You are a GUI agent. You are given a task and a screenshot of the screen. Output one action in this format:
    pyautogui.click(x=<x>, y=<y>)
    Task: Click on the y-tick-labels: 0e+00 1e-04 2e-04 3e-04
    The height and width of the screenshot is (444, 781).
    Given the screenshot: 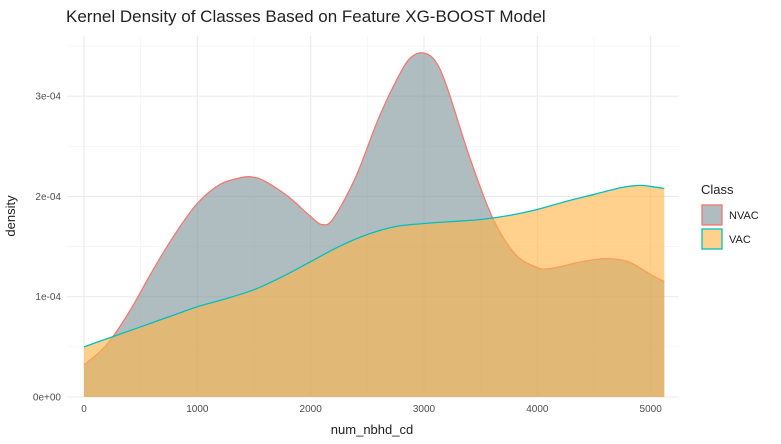 What is the action you would take?
    pyautogui.click(x=47, y=248)
    